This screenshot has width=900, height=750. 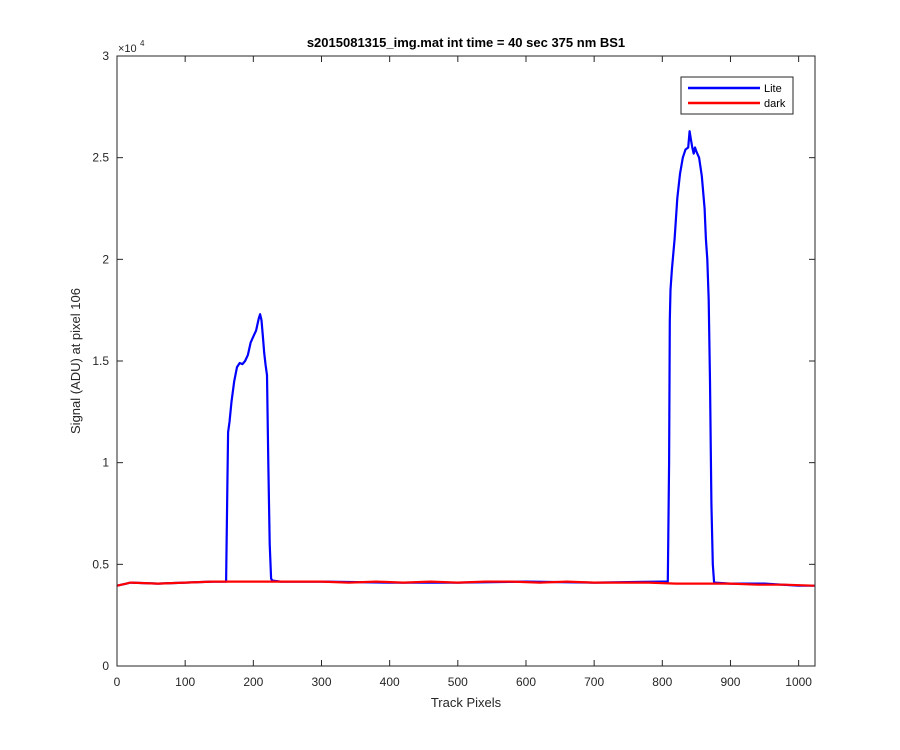 I want to click on y-tick-label: 2, so click(x=105, y=259).